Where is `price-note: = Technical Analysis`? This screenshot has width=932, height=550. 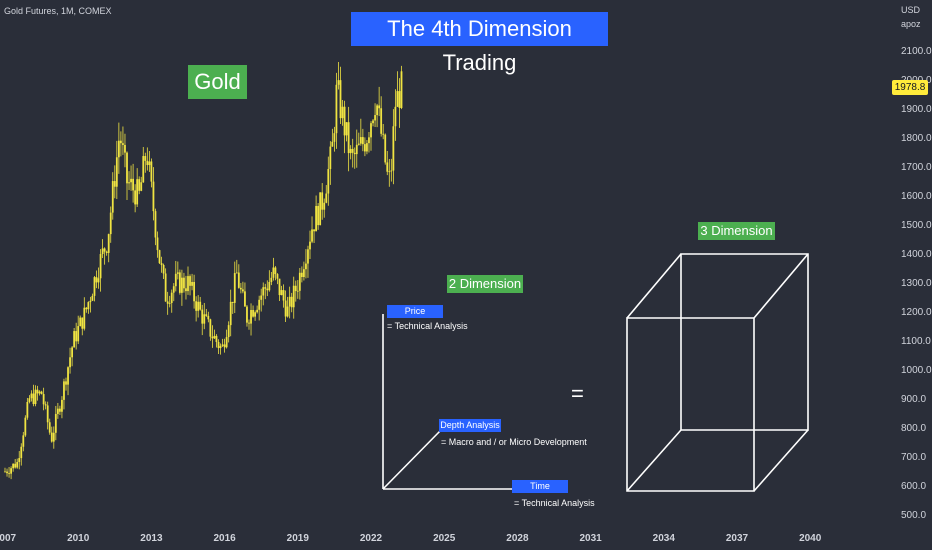 price-note: = Technical Analysis is located at coordinates (427, 326).